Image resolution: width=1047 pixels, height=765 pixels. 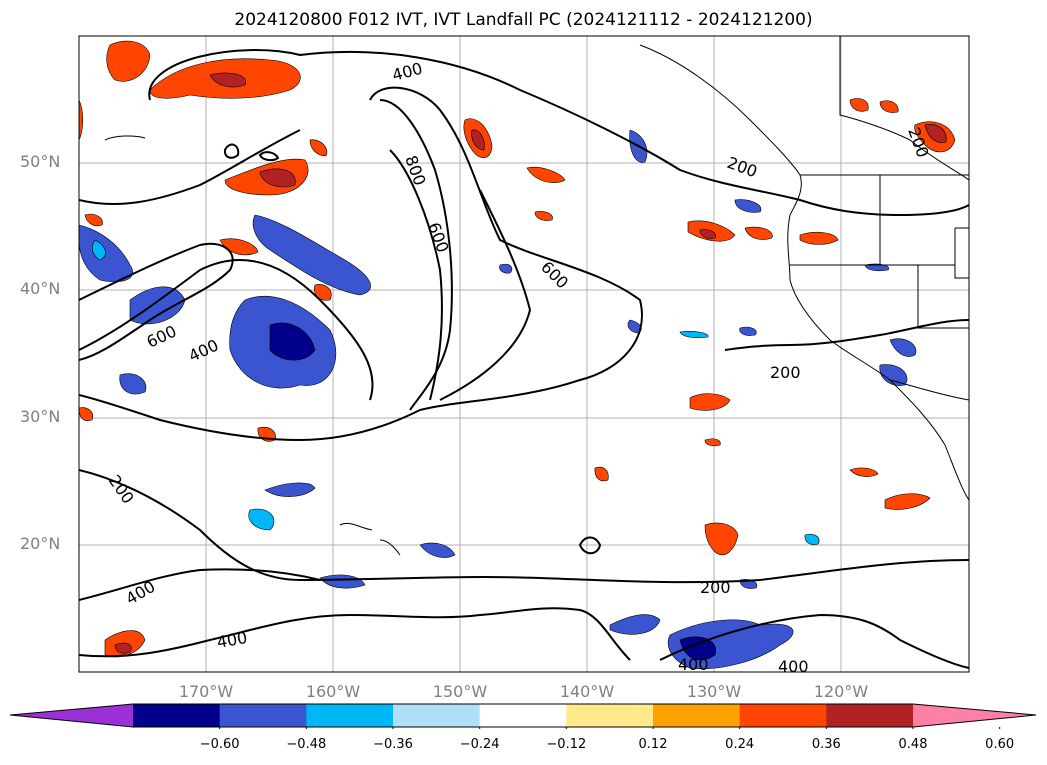 I want to click on colorbar-tick-label: −0.48, so click(x=306, y=744).